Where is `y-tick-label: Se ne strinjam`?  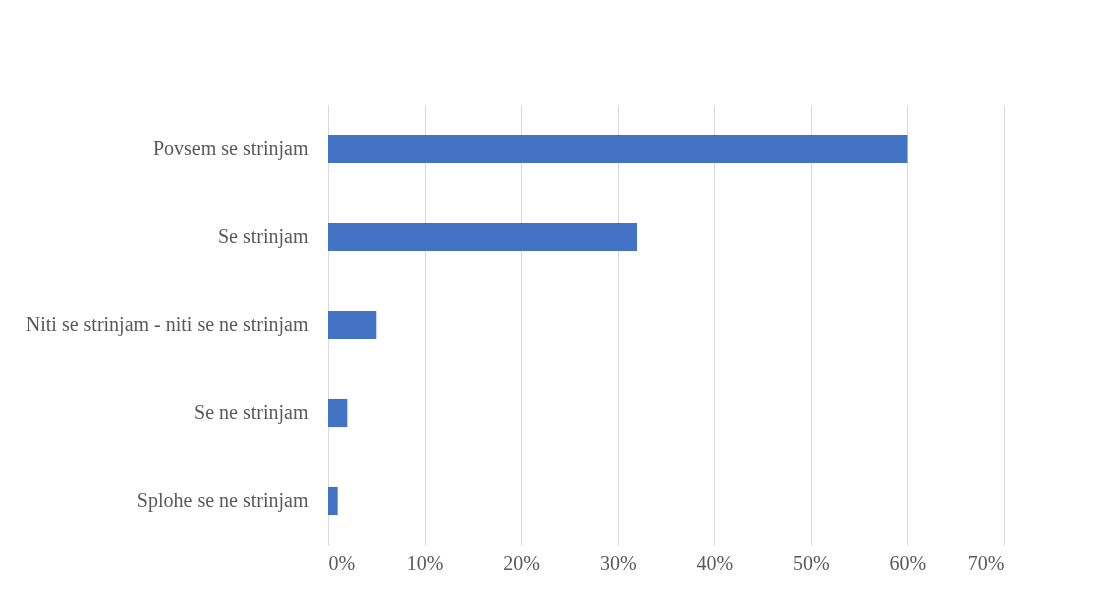
y-tick-label: Se ne strinjam is located at coordinates (251, 412).